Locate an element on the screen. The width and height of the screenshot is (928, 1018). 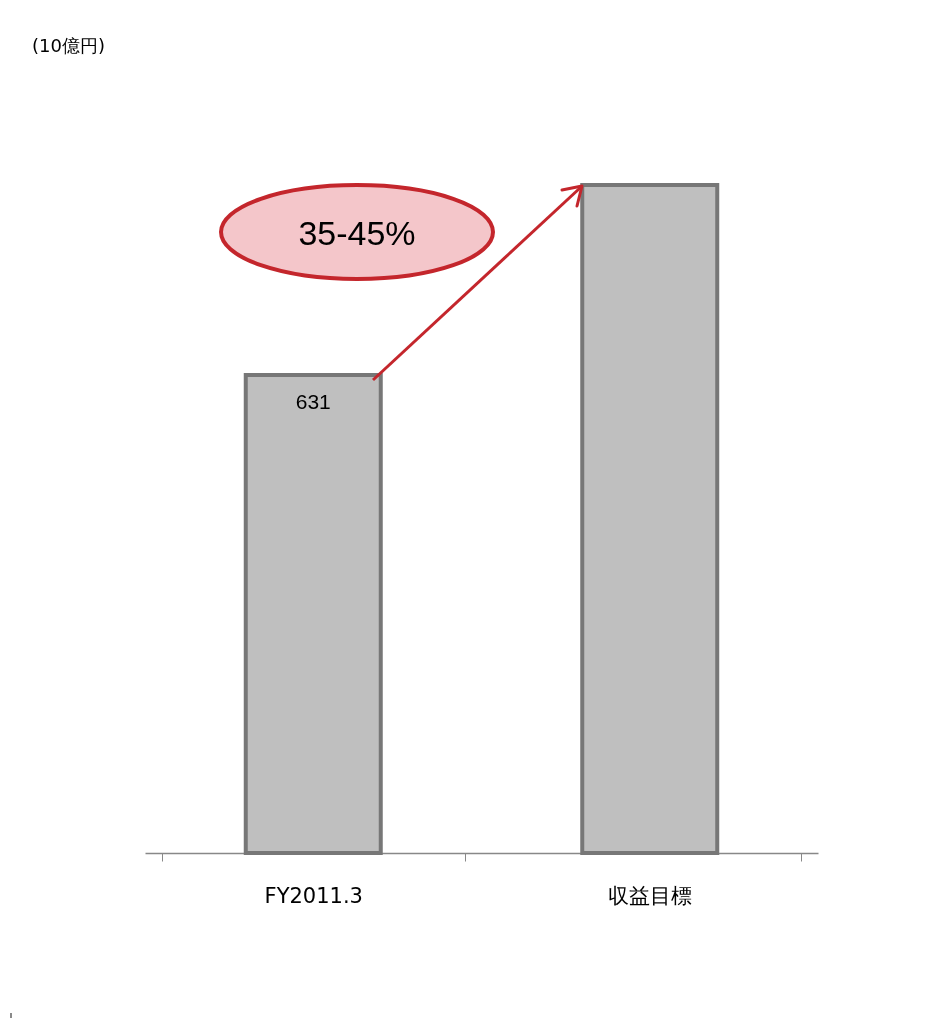
text: (10億円) is located at coordinates (68, 45).